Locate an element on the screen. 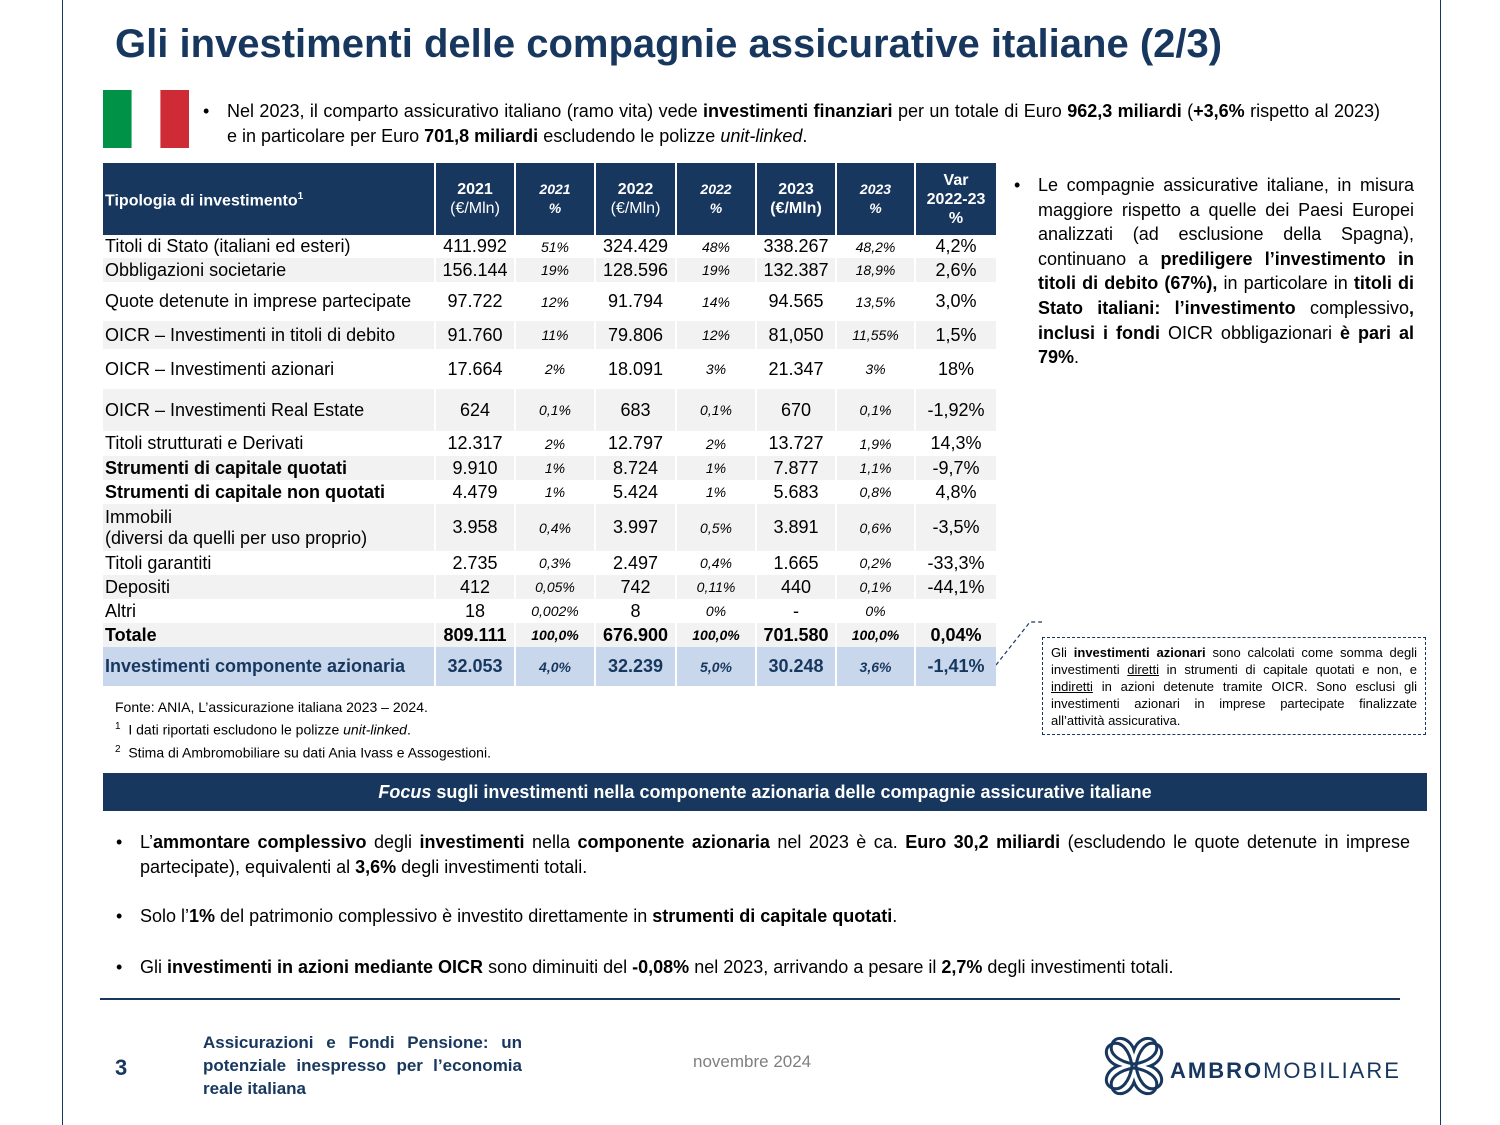  header-line: Tipologia di investimento1 is located at coordinates (204, 200).